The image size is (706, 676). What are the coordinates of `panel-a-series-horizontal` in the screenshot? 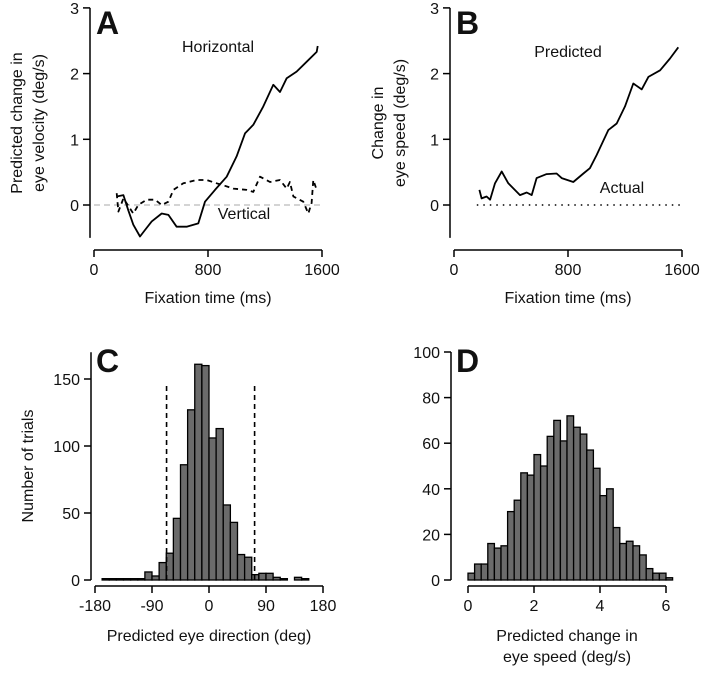 It's located at (217, 141).